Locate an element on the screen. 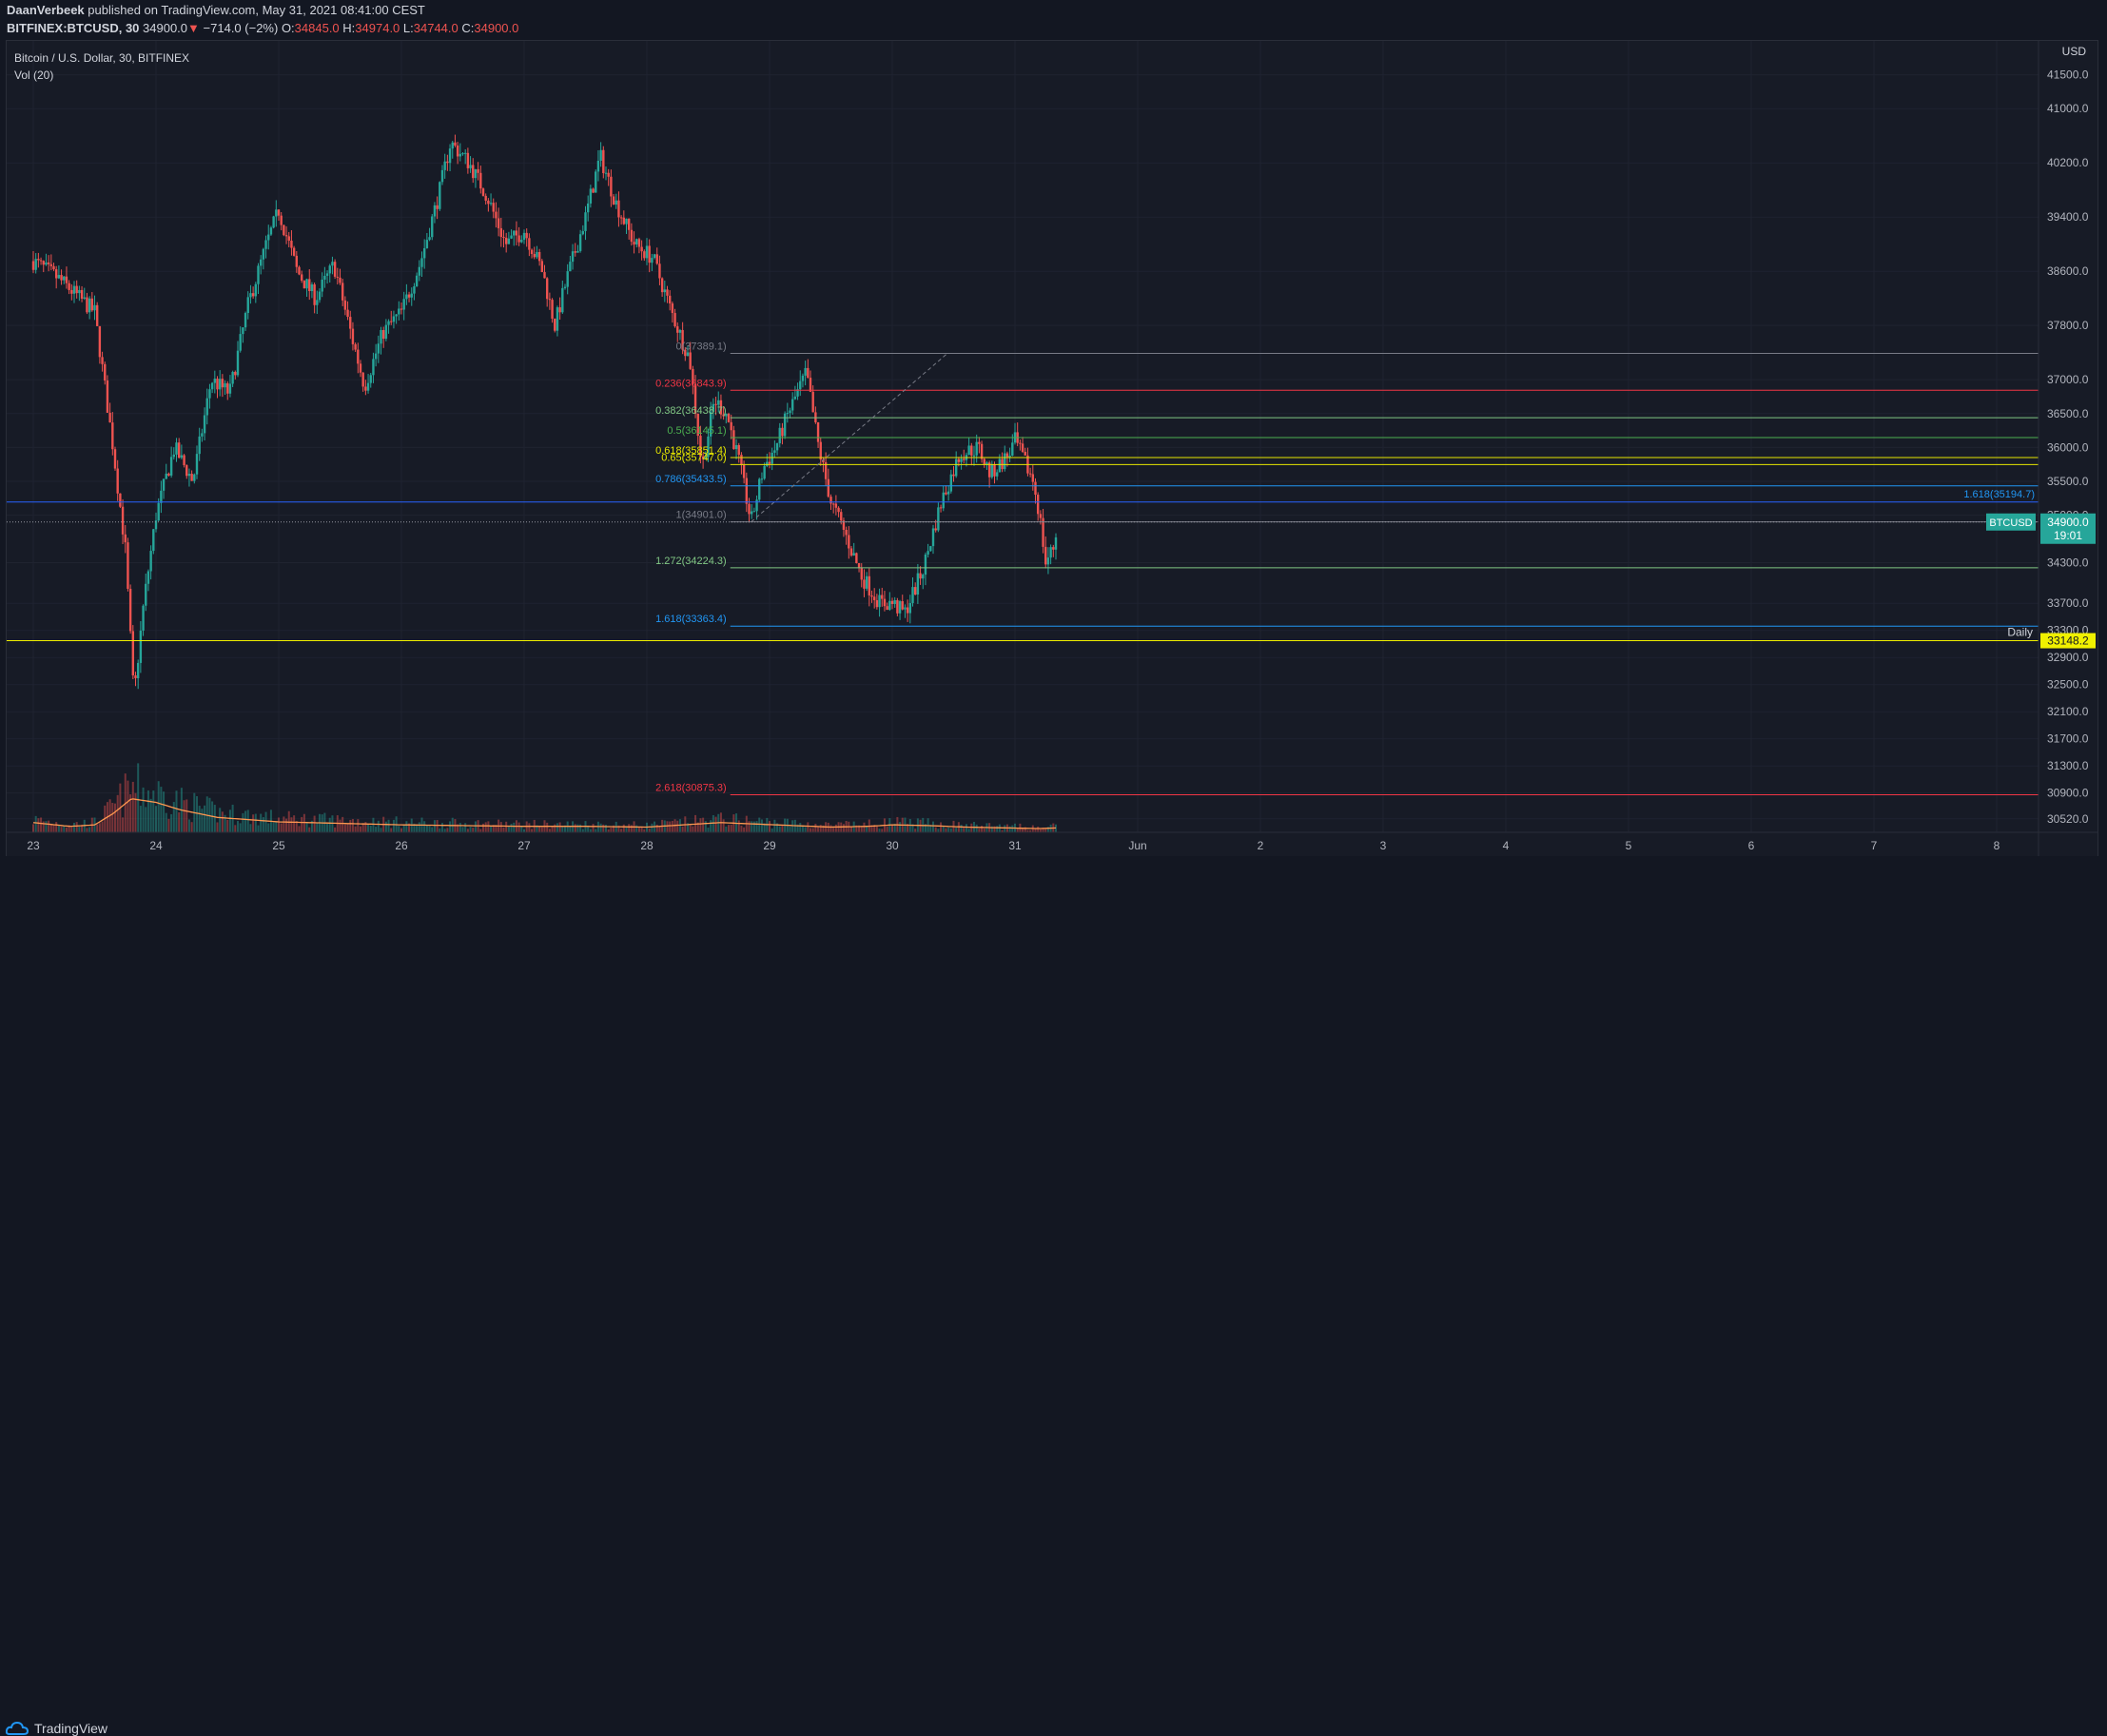 This screenshot has width=2107, height=1736. y-tick-label: 31700.0 is located at coordinates (2068, 739).